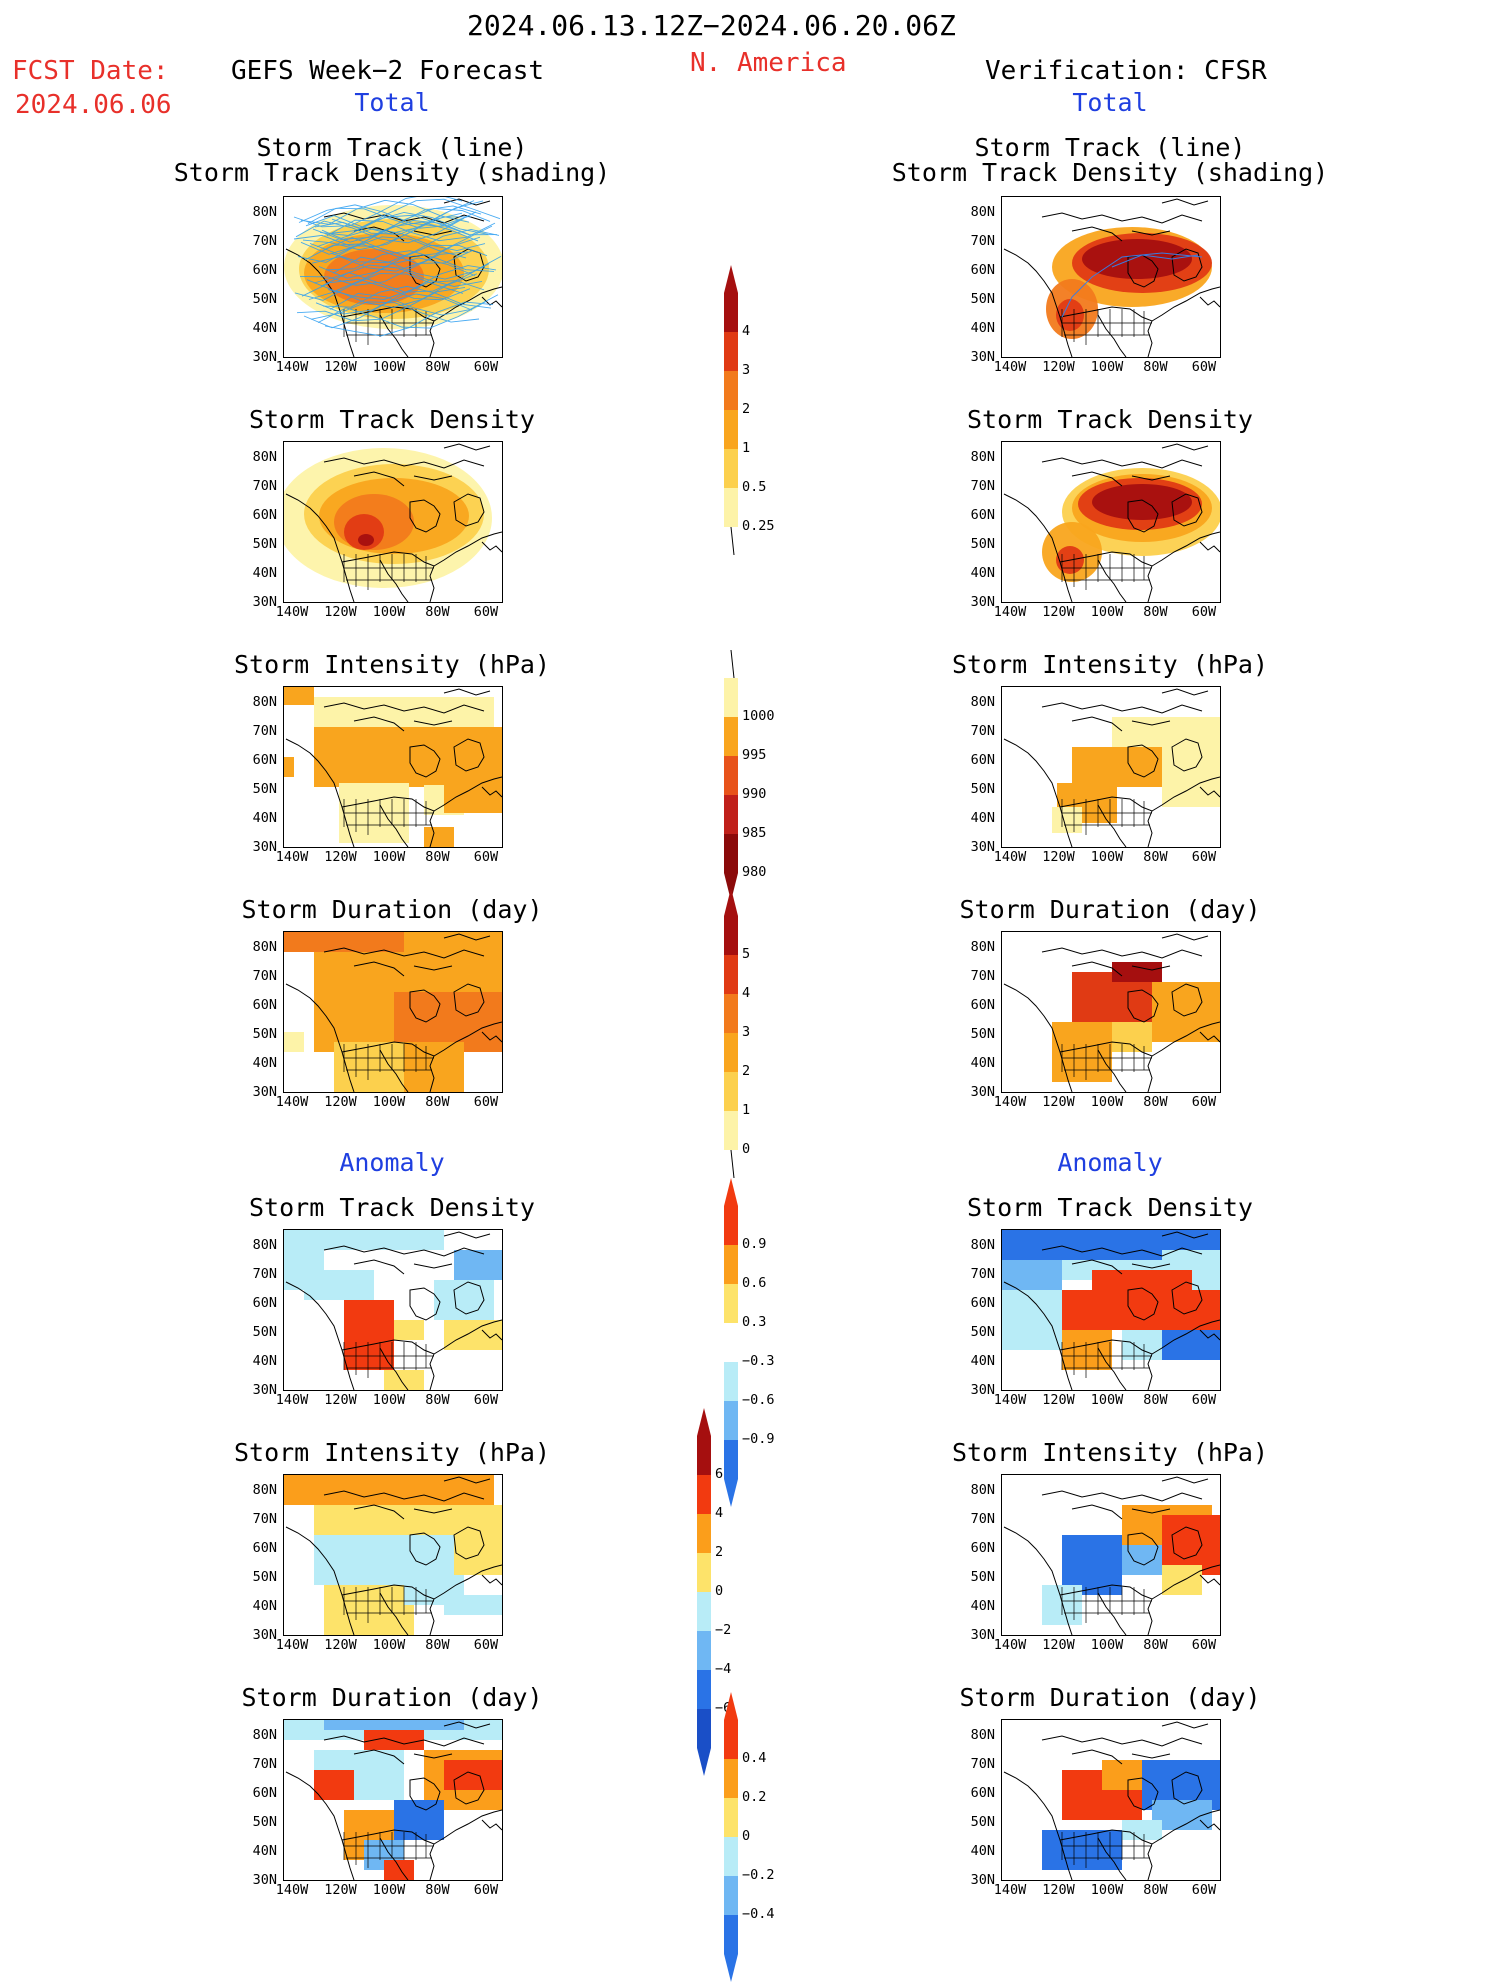 The width and height of the screenshot is (1487, 1986). What do you see at coordinates (1110, 1452) in the screenshot?
I see `title-anom-intensity-right: Storm Intensity (hPa)` at bounding box center [1110, 1452].